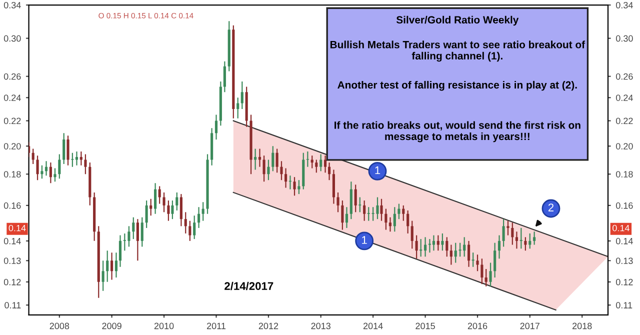  I want to click on x-tick-label: 2014, so click(373, 326).